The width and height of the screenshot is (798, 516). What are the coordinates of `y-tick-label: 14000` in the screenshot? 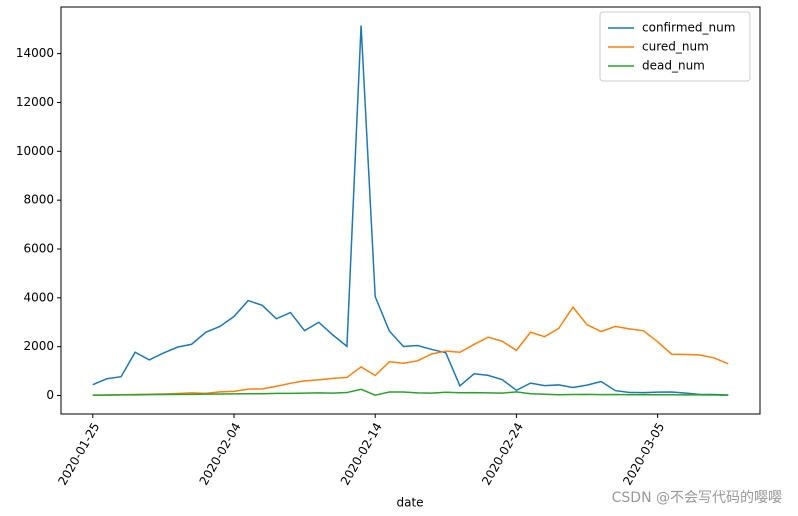 It's located at (35, 53).